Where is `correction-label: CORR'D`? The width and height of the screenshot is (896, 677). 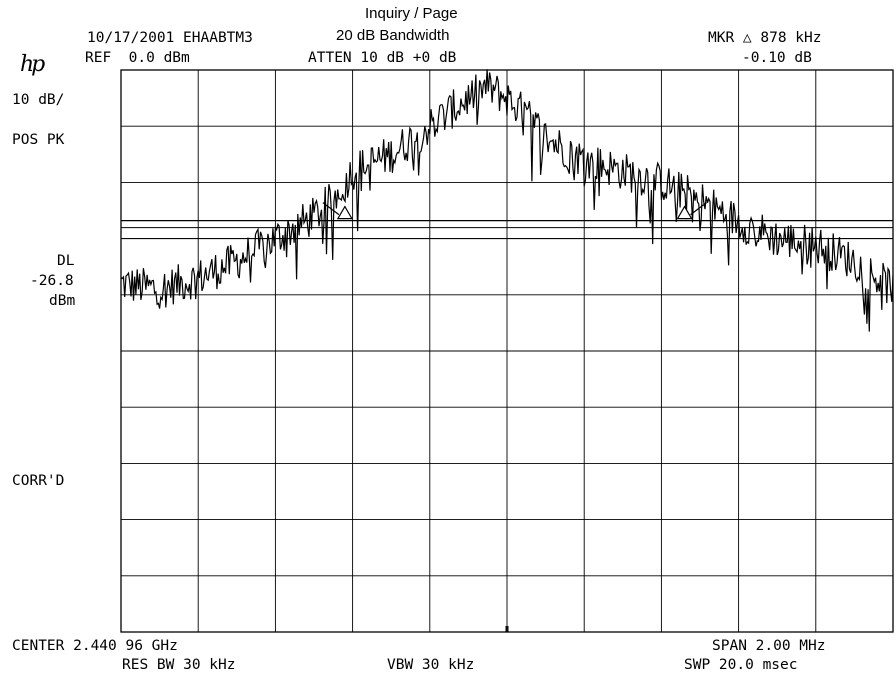 correction-label: CORR'D is located at coordinates (38, 481).